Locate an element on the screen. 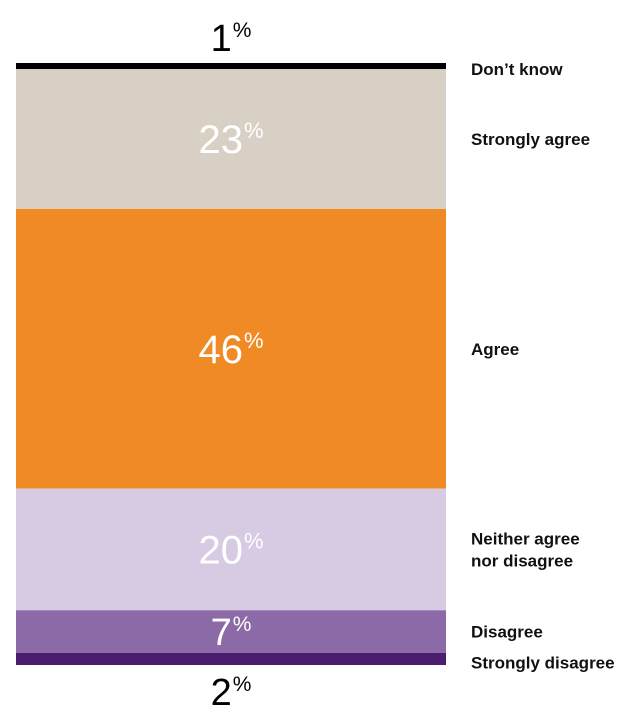 This screenshot has height=708, width=642. value-label-strongly-disagree: 2% is located at coordinates (231, 690).